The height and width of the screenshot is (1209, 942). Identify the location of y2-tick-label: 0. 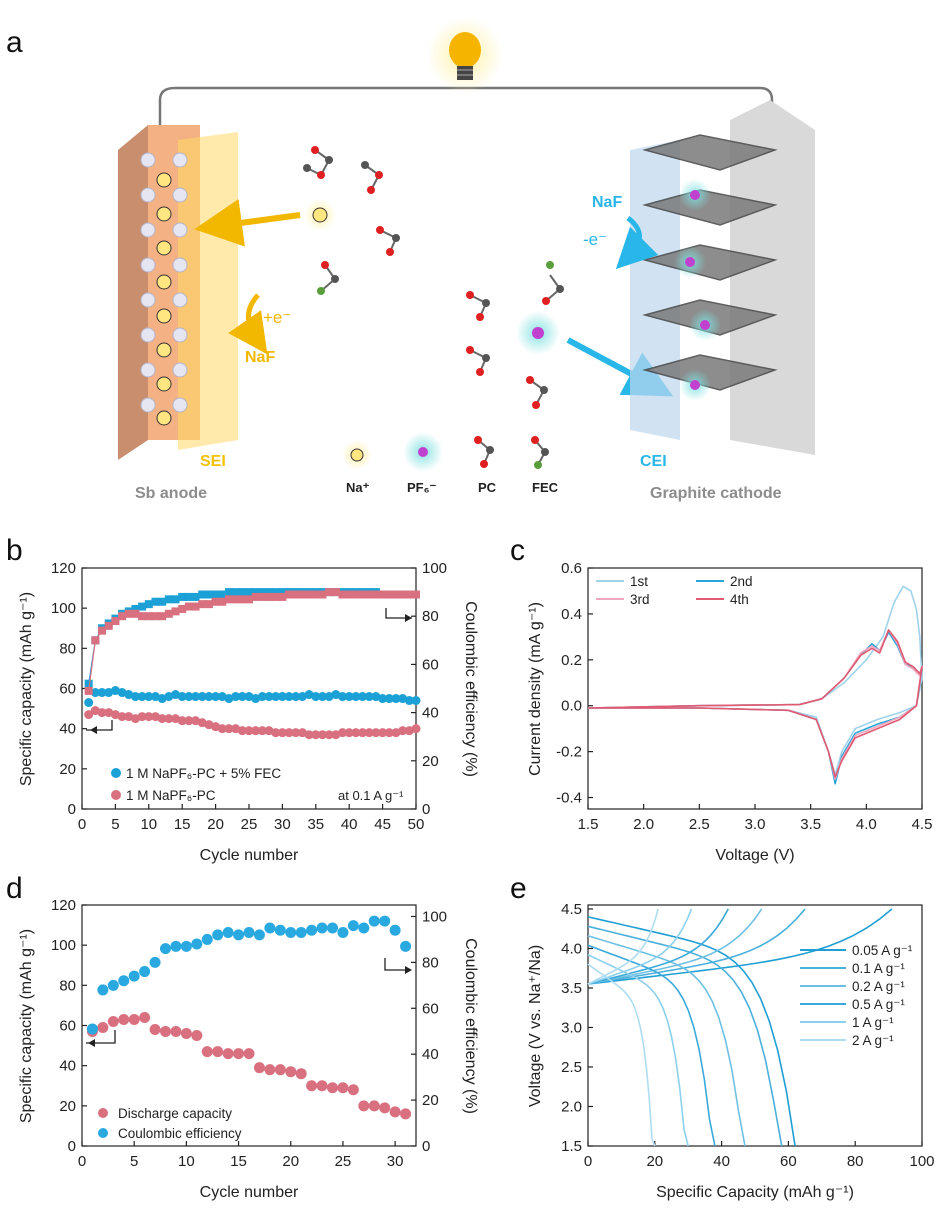
(426, 809).